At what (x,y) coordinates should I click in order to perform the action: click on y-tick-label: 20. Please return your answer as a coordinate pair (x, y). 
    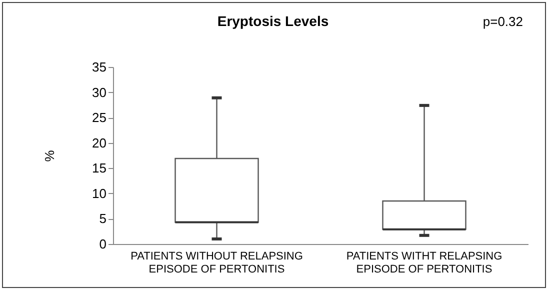
    Looking at the image, I should click on (99, 142).